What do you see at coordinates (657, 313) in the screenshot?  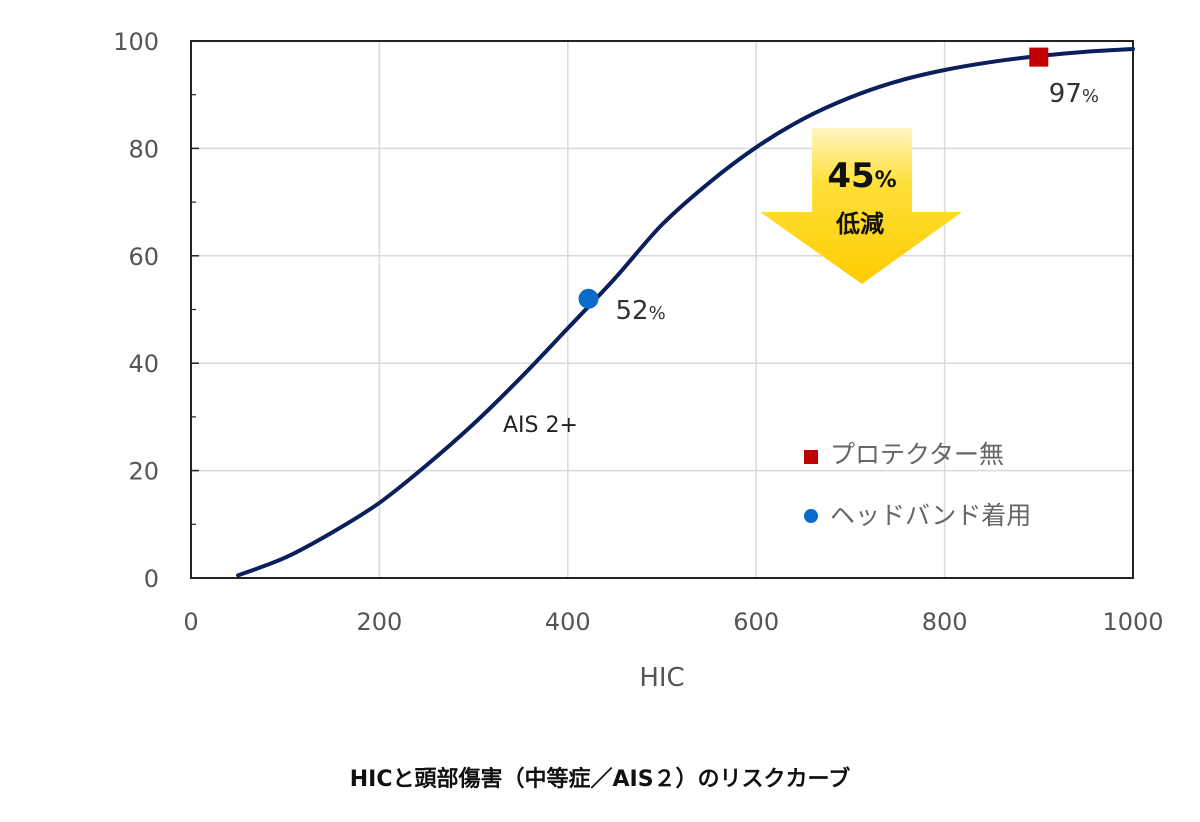 I see `headband-unit: %` at bounding box center [657, 313].